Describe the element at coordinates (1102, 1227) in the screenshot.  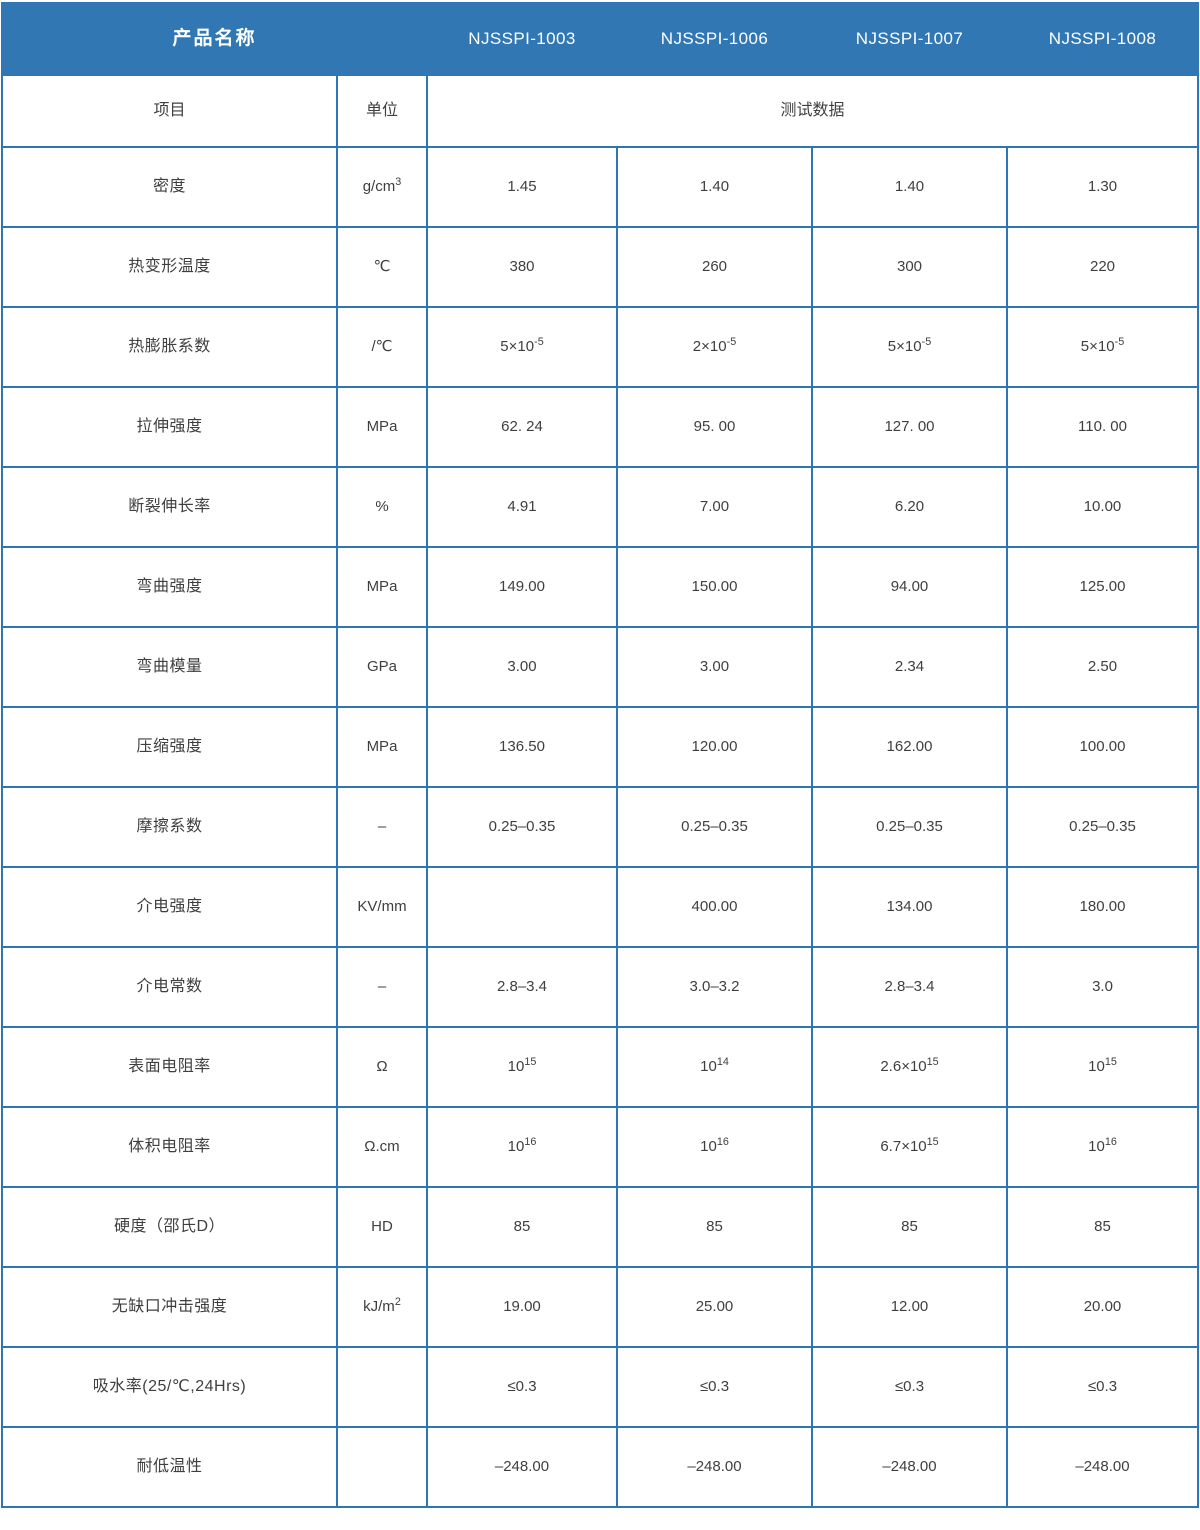
I see `cell-value-NJSSPI-1008: 85` at that location.